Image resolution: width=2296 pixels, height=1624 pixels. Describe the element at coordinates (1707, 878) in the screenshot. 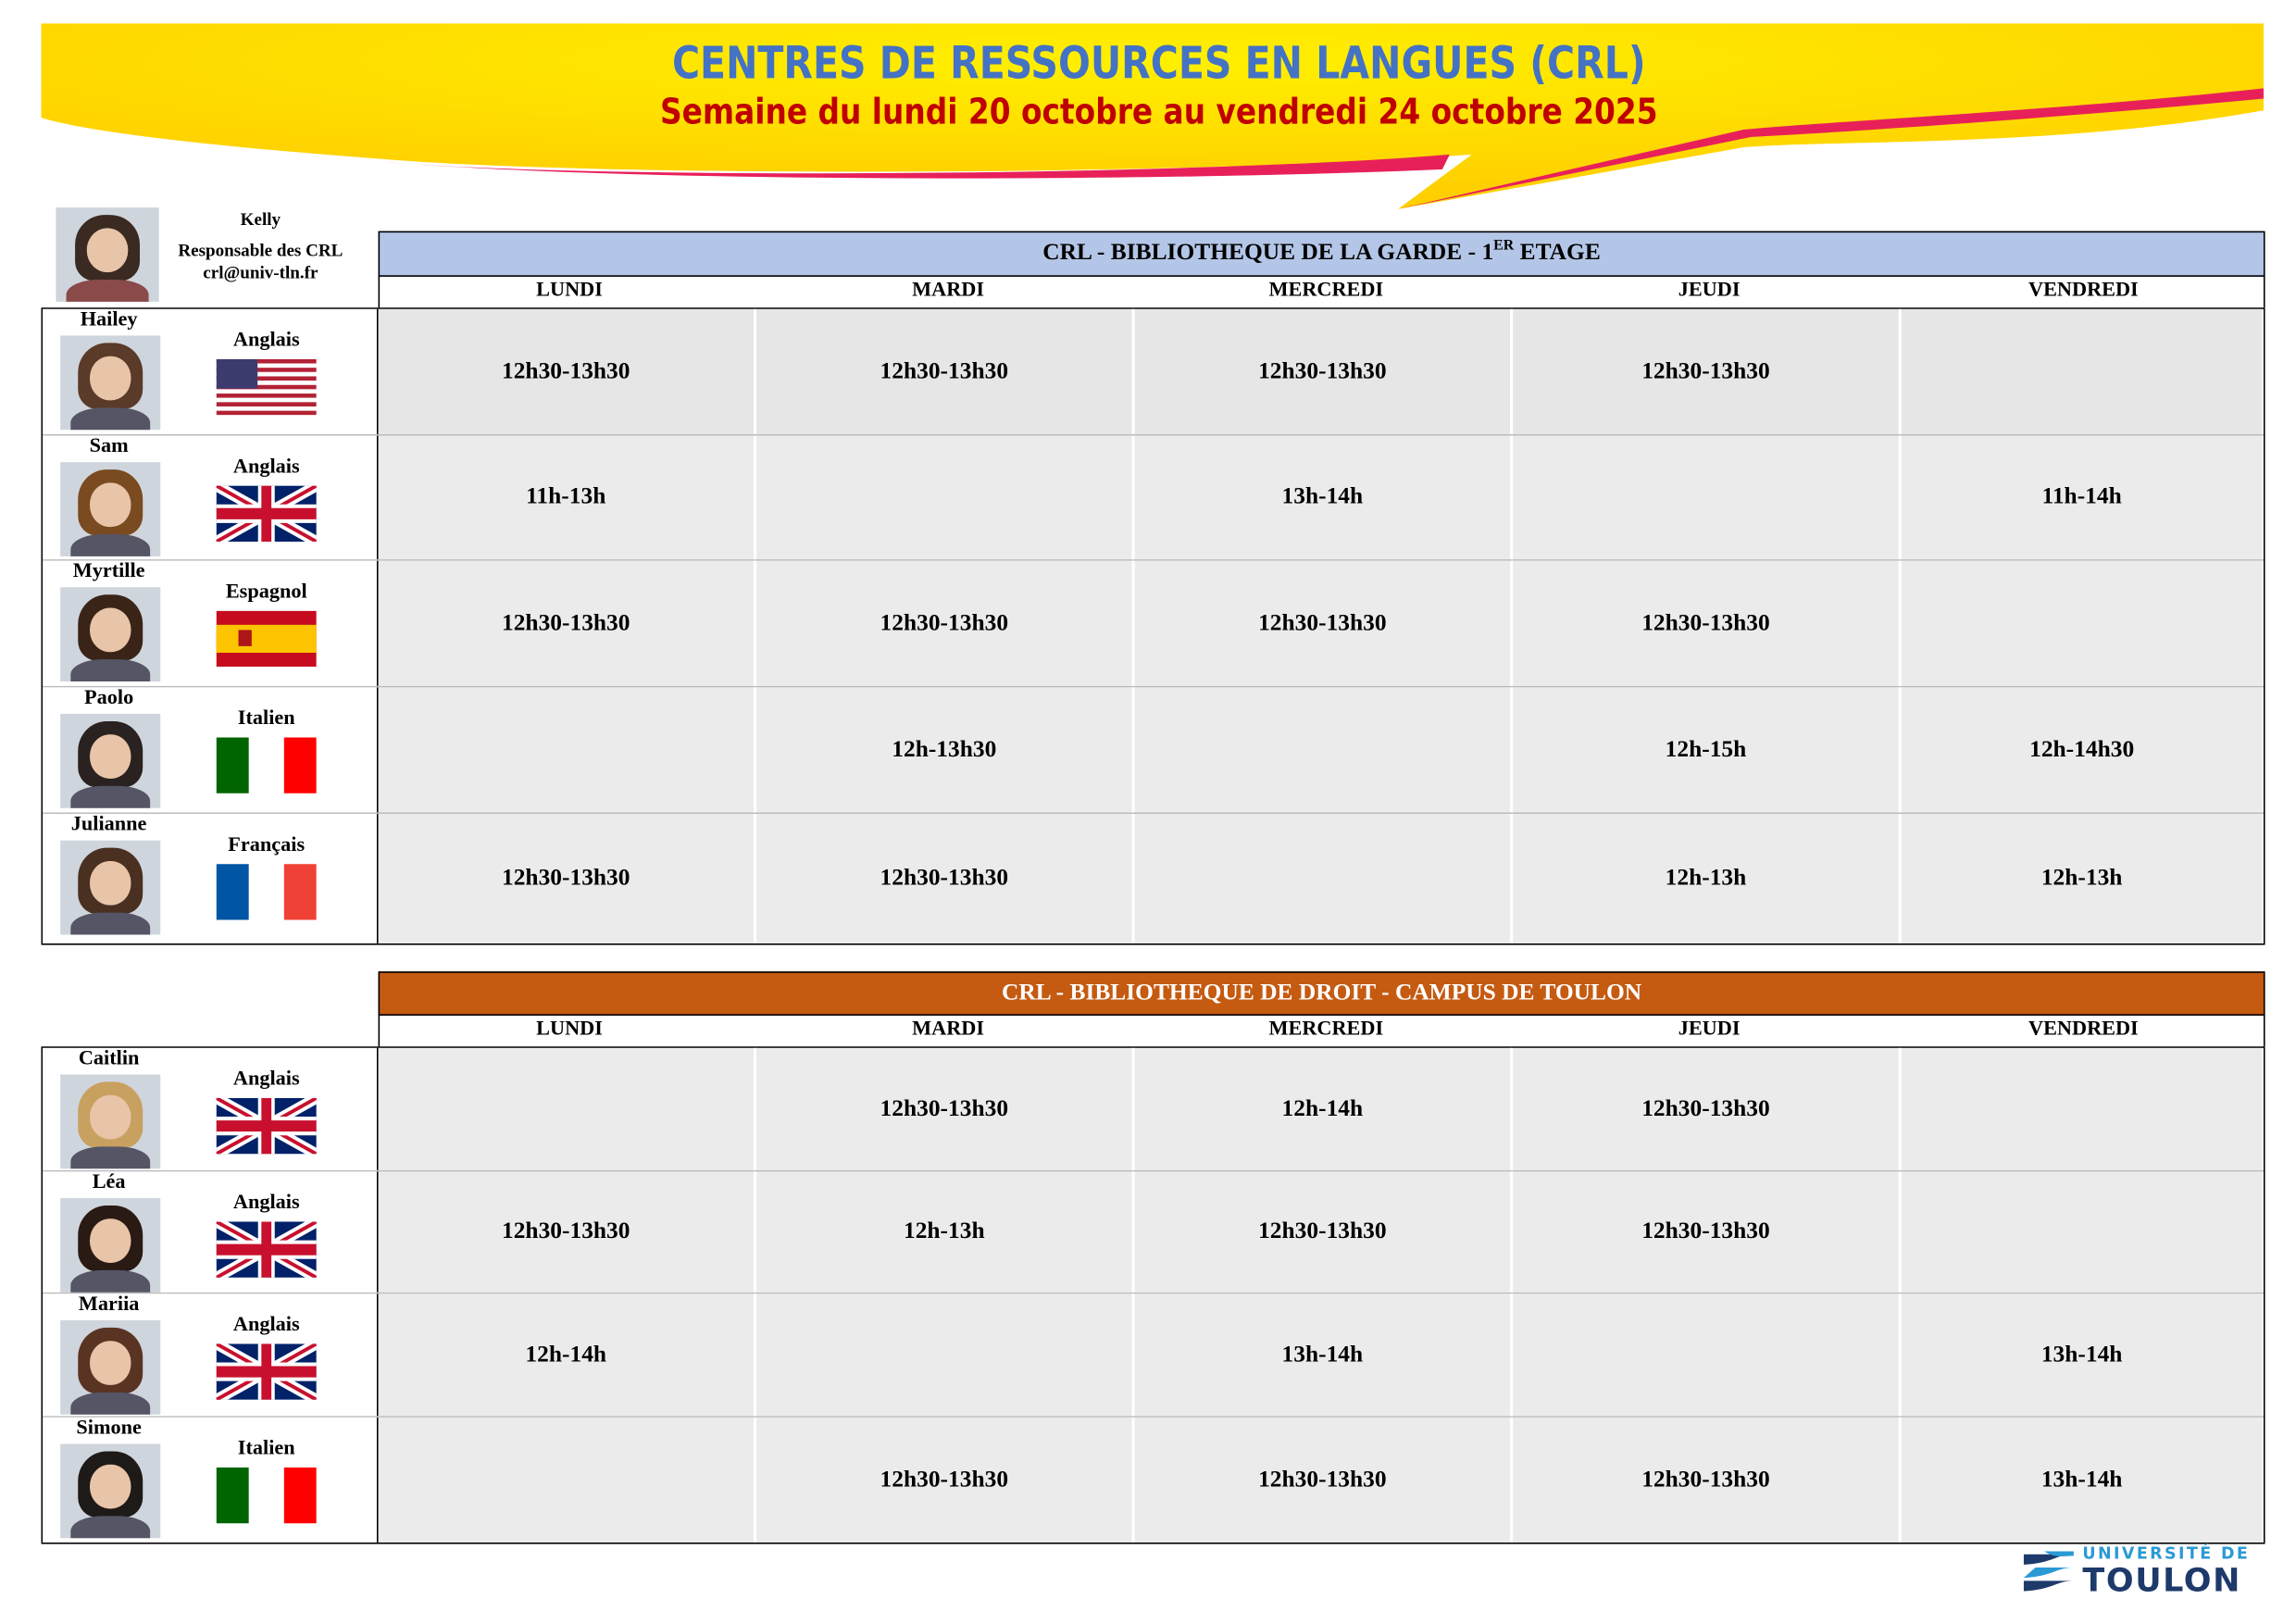

I see `slot-jeudi: 12h-13h` at that location.